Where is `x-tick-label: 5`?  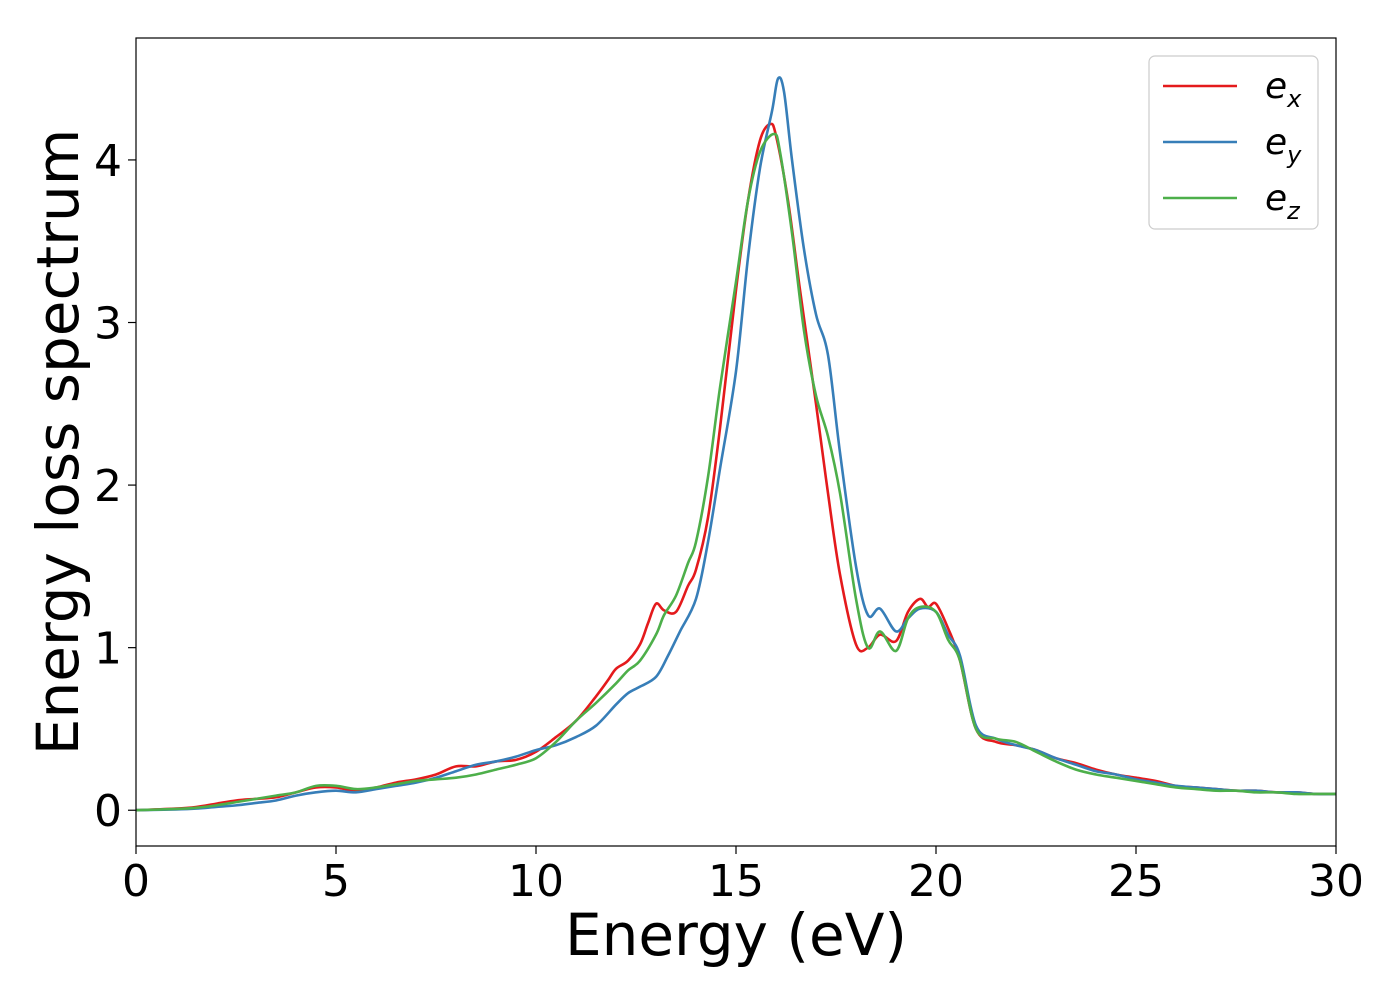
x-tick-label: 5 is located at coordinates (336, 881).